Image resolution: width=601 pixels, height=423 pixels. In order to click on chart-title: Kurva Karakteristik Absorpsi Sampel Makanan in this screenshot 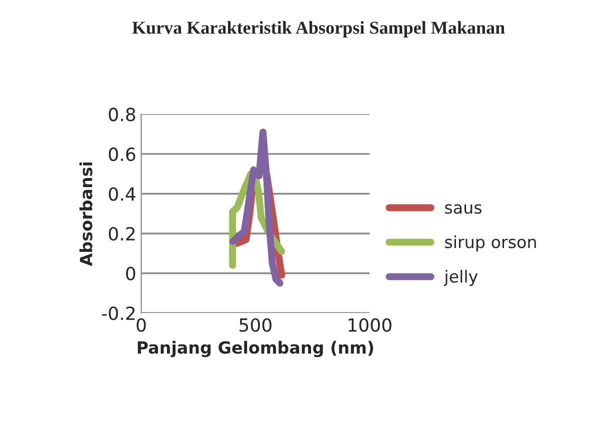, I will do `click(318, 29)`.